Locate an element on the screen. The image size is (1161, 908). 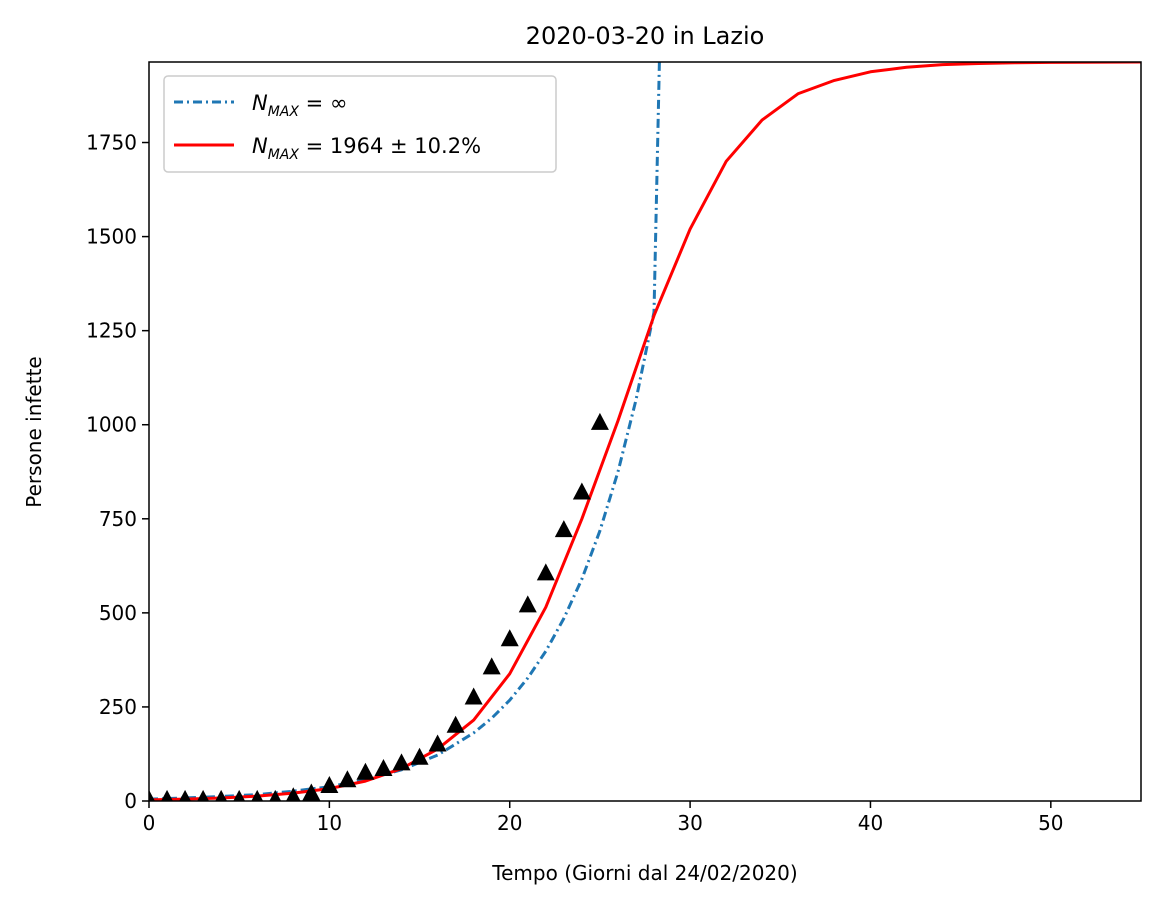
y-tick-label: 500 is located at coordinates (118, 613).